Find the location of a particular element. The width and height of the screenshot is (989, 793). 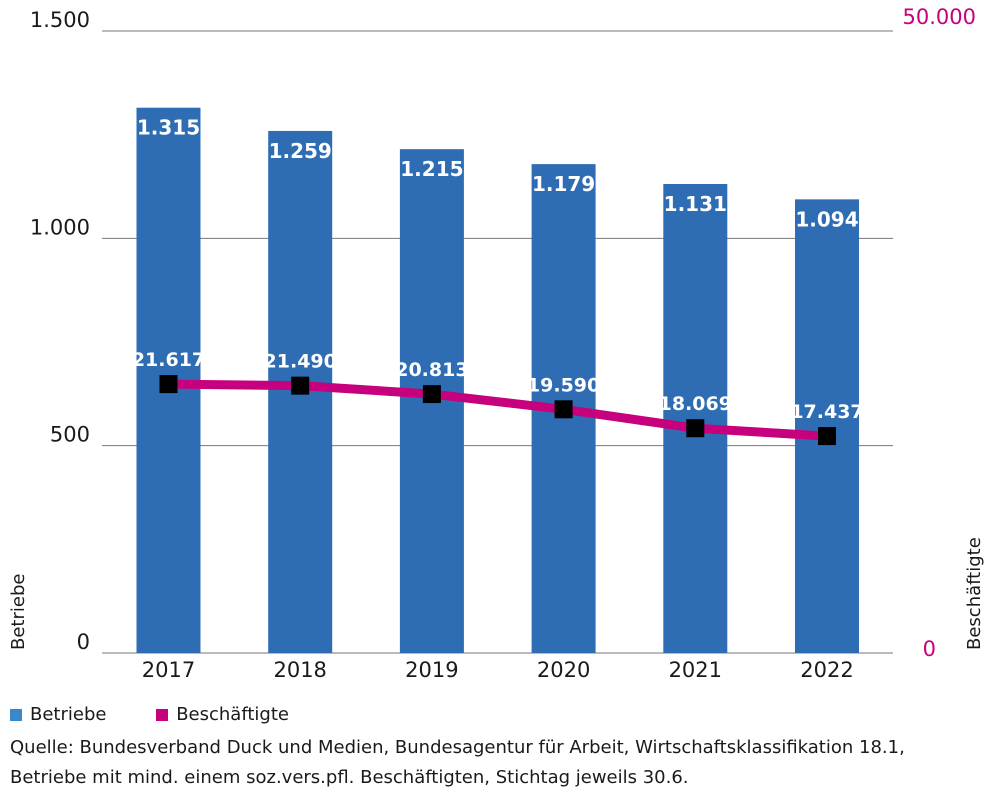

y-right-tick-label: 50.000 is located at coordinates (939, 17).